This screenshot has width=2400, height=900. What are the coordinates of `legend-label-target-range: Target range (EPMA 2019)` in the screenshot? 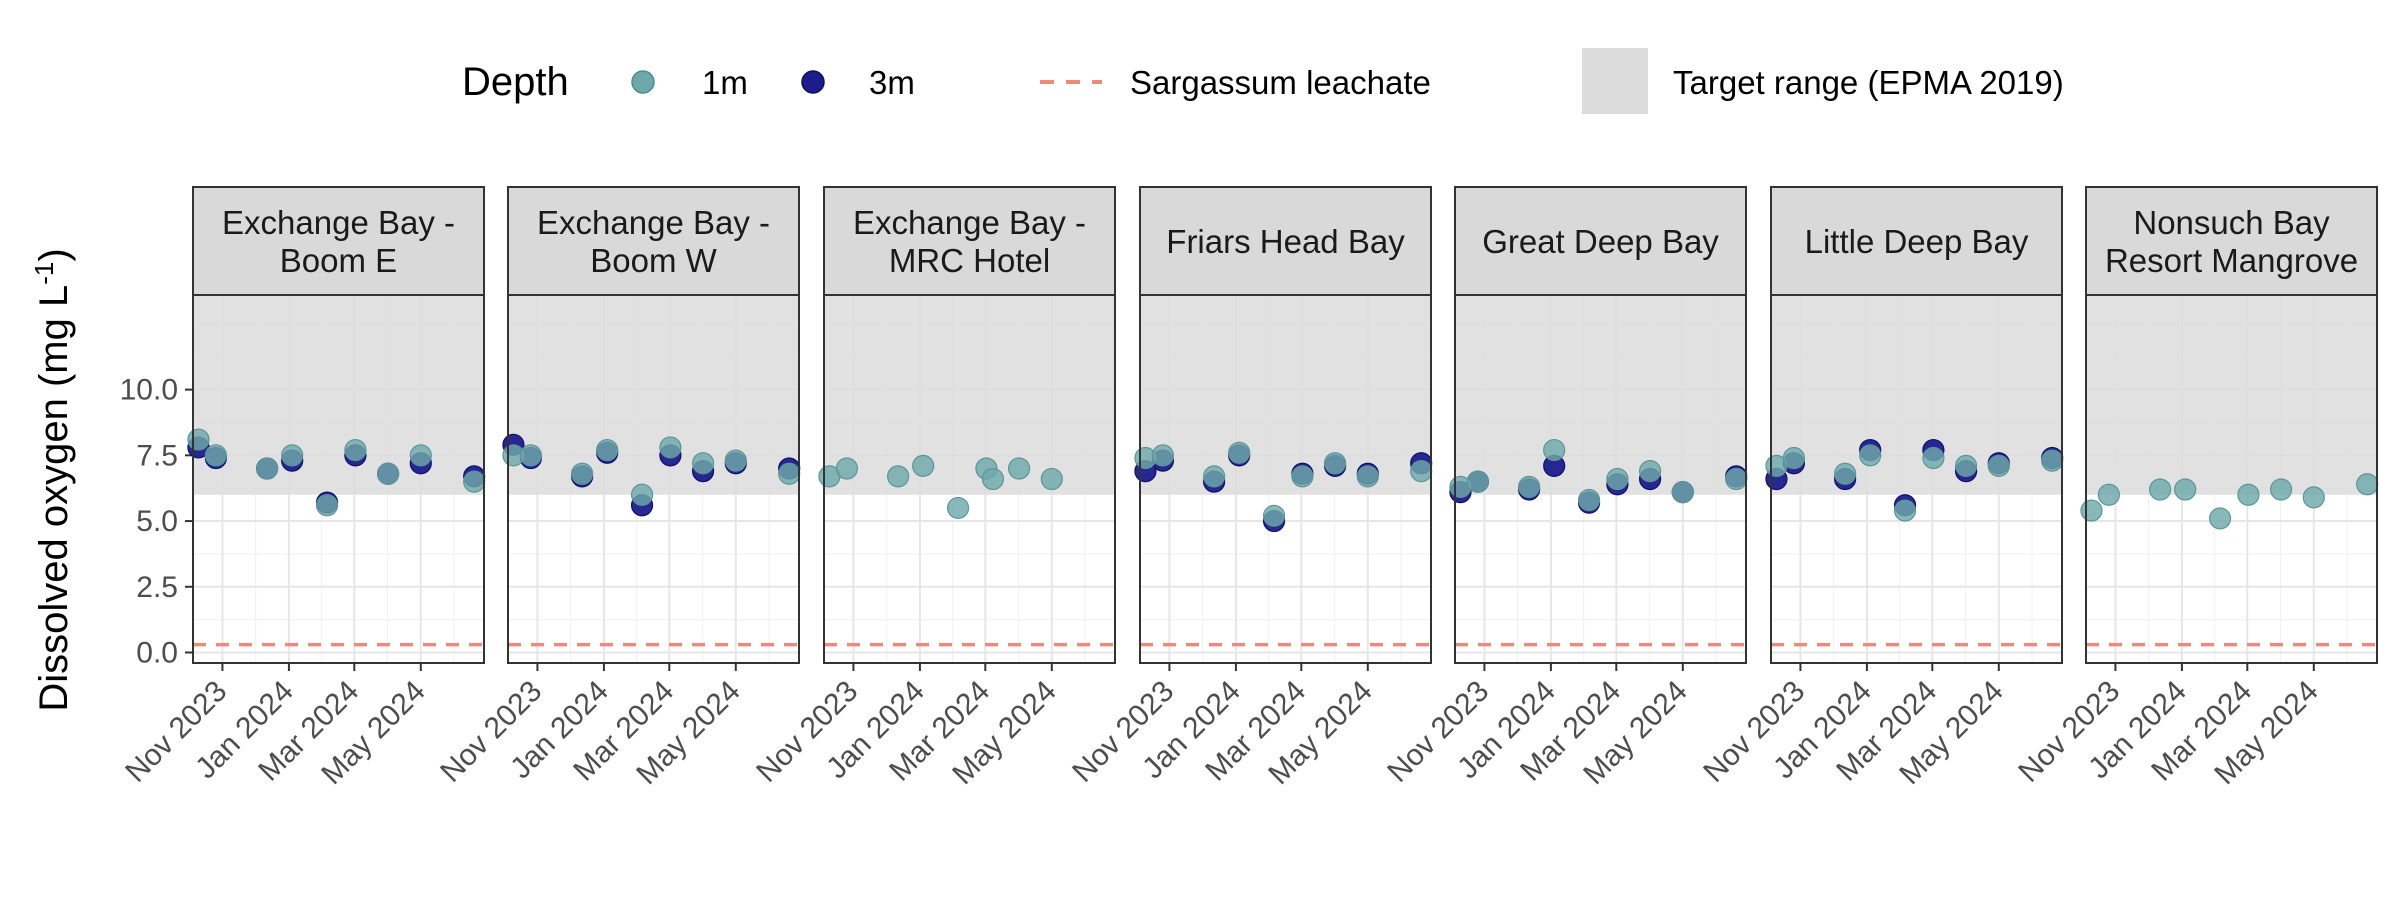 It's located at (1868, 82).